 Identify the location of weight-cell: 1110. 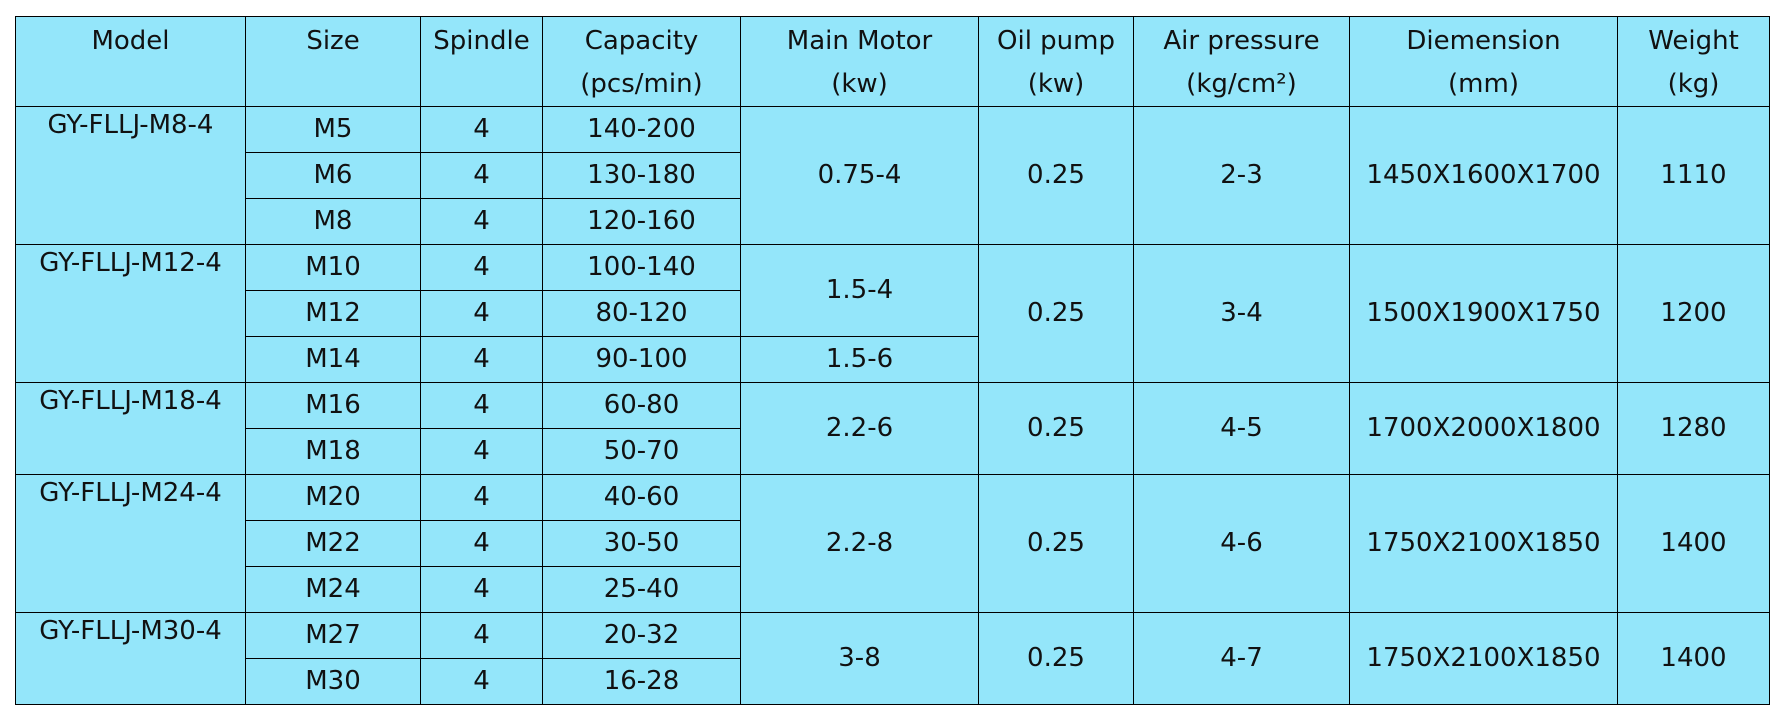
(1693, 175).